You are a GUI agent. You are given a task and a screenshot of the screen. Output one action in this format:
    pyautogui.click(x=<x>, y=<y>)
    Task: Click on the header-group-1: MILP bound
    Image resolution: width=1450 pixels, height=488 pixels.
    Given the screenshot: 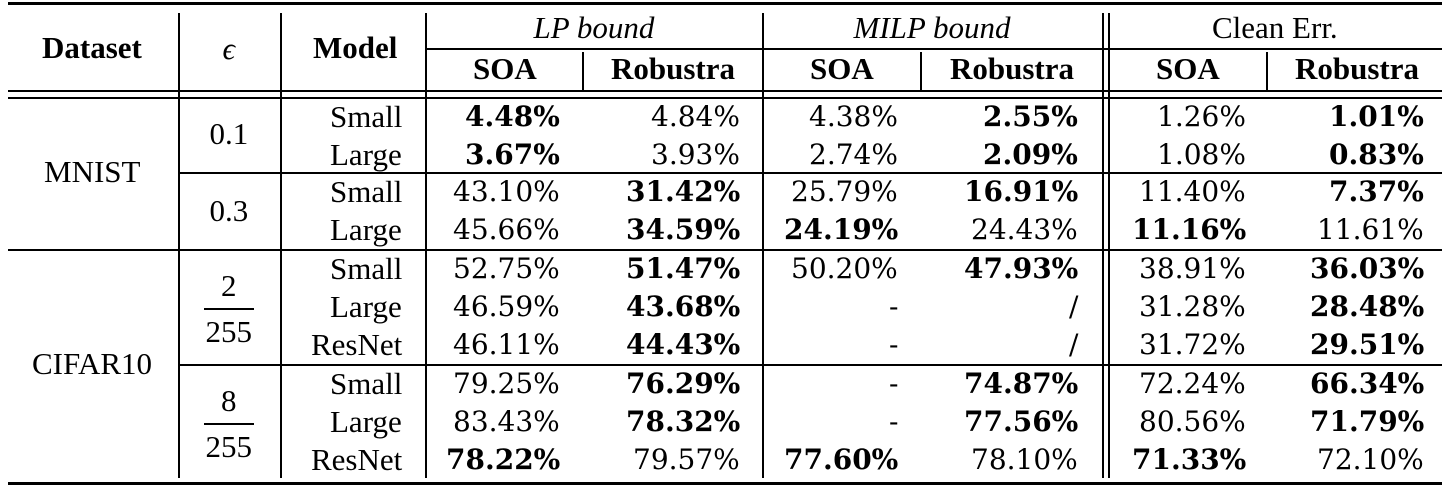 What is the action you would take?
    pyautogui.click(x=932, y=27)
    